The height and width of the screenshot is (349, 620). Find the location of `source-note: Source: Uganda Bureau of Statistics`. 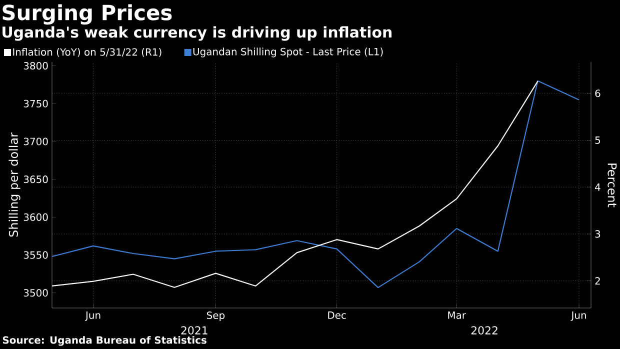

source-note: Source: Uganda Bureau of Statistics is located at coordinates (104, 341).